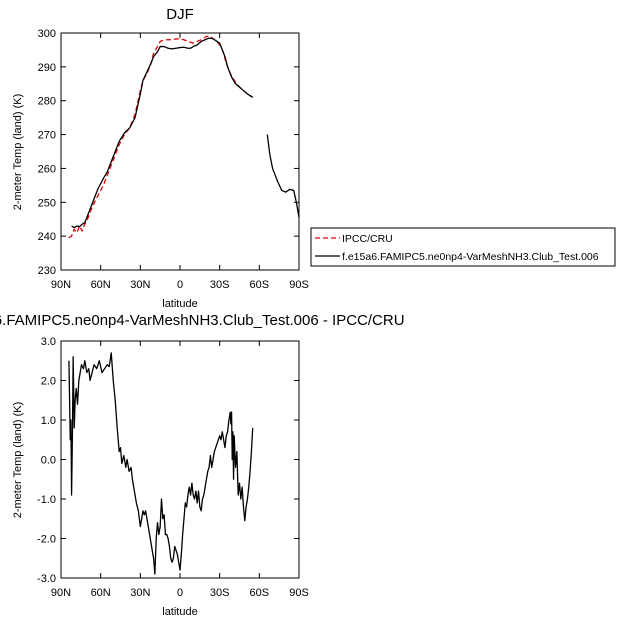 This screenshot has width=625, height=625. I want to click on top-y-axis-label: 2-meter Temp (land) (K), so click(18, 152).